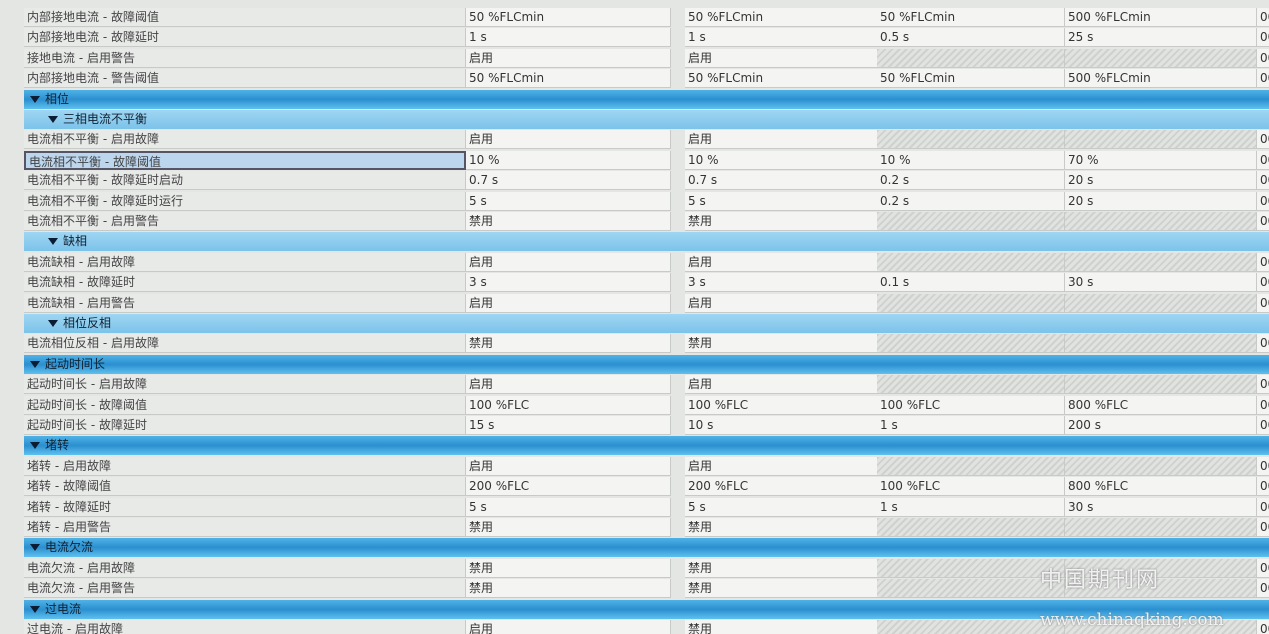 This screenshot has width=1269, height=634. Describe the element at coordinates (245, 627) in the screenshot. I see `param-name: 过电流 - 启用故障` at that location.